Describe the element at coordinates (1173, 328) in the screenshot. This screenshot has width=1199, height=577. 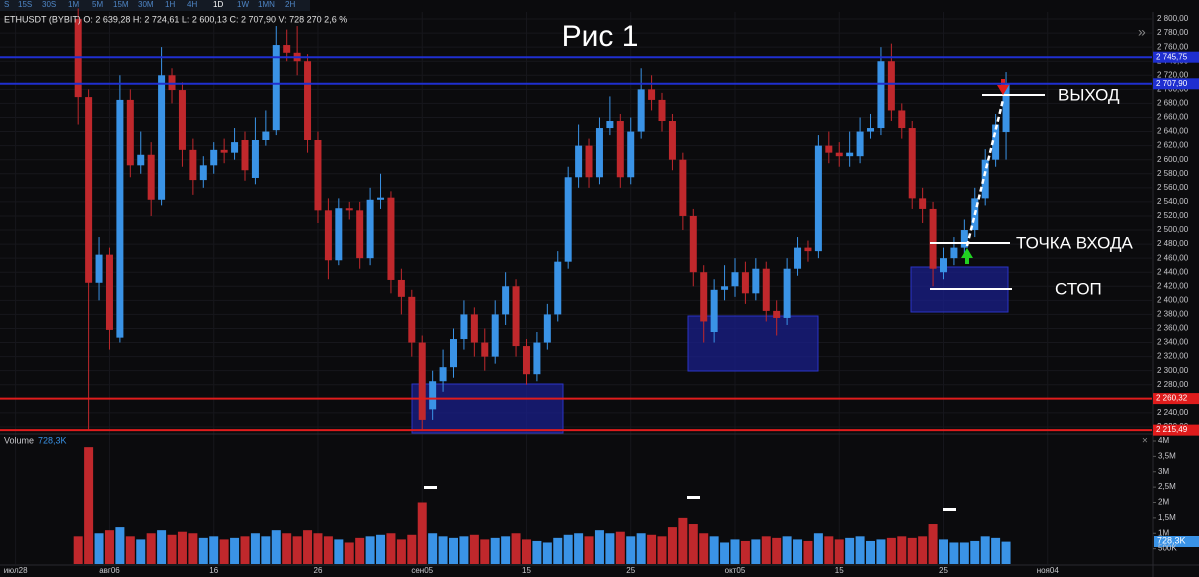
I see `y-tick-label: 2 360,00` at that location.